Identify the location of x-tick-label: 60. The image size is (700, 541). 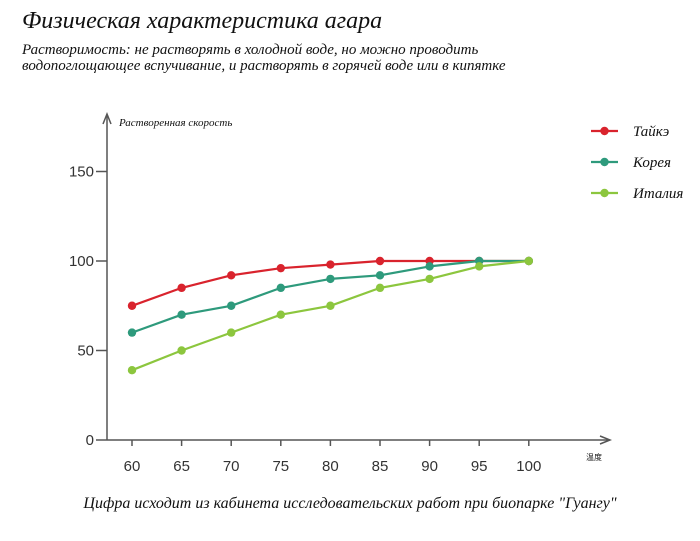
(132, 466).